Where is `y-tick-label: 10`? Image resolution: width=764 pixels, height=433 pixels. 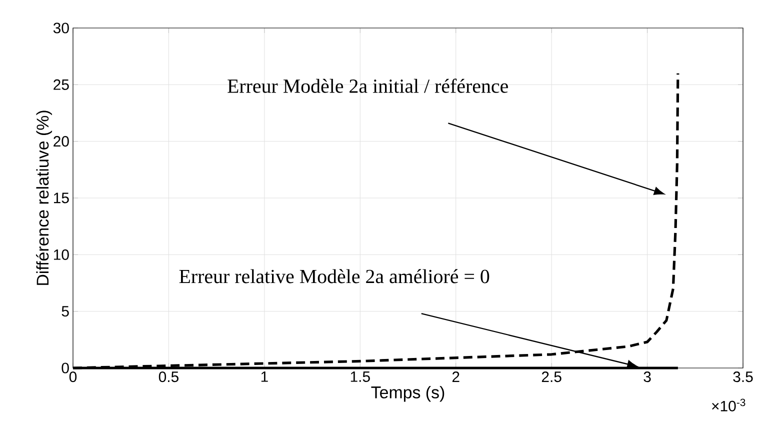
y-tick-label: 10 is located at coordinates (61, 254).